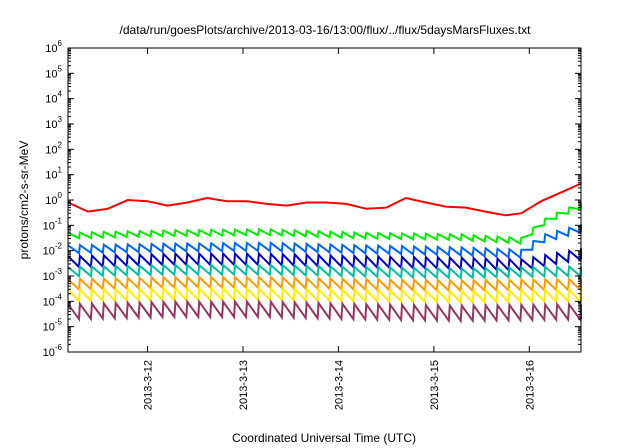  What do you see at coordinates (53, 123) in the screenshot?
I see `y-tick-label: 10³` at bounding box center [53, 123].